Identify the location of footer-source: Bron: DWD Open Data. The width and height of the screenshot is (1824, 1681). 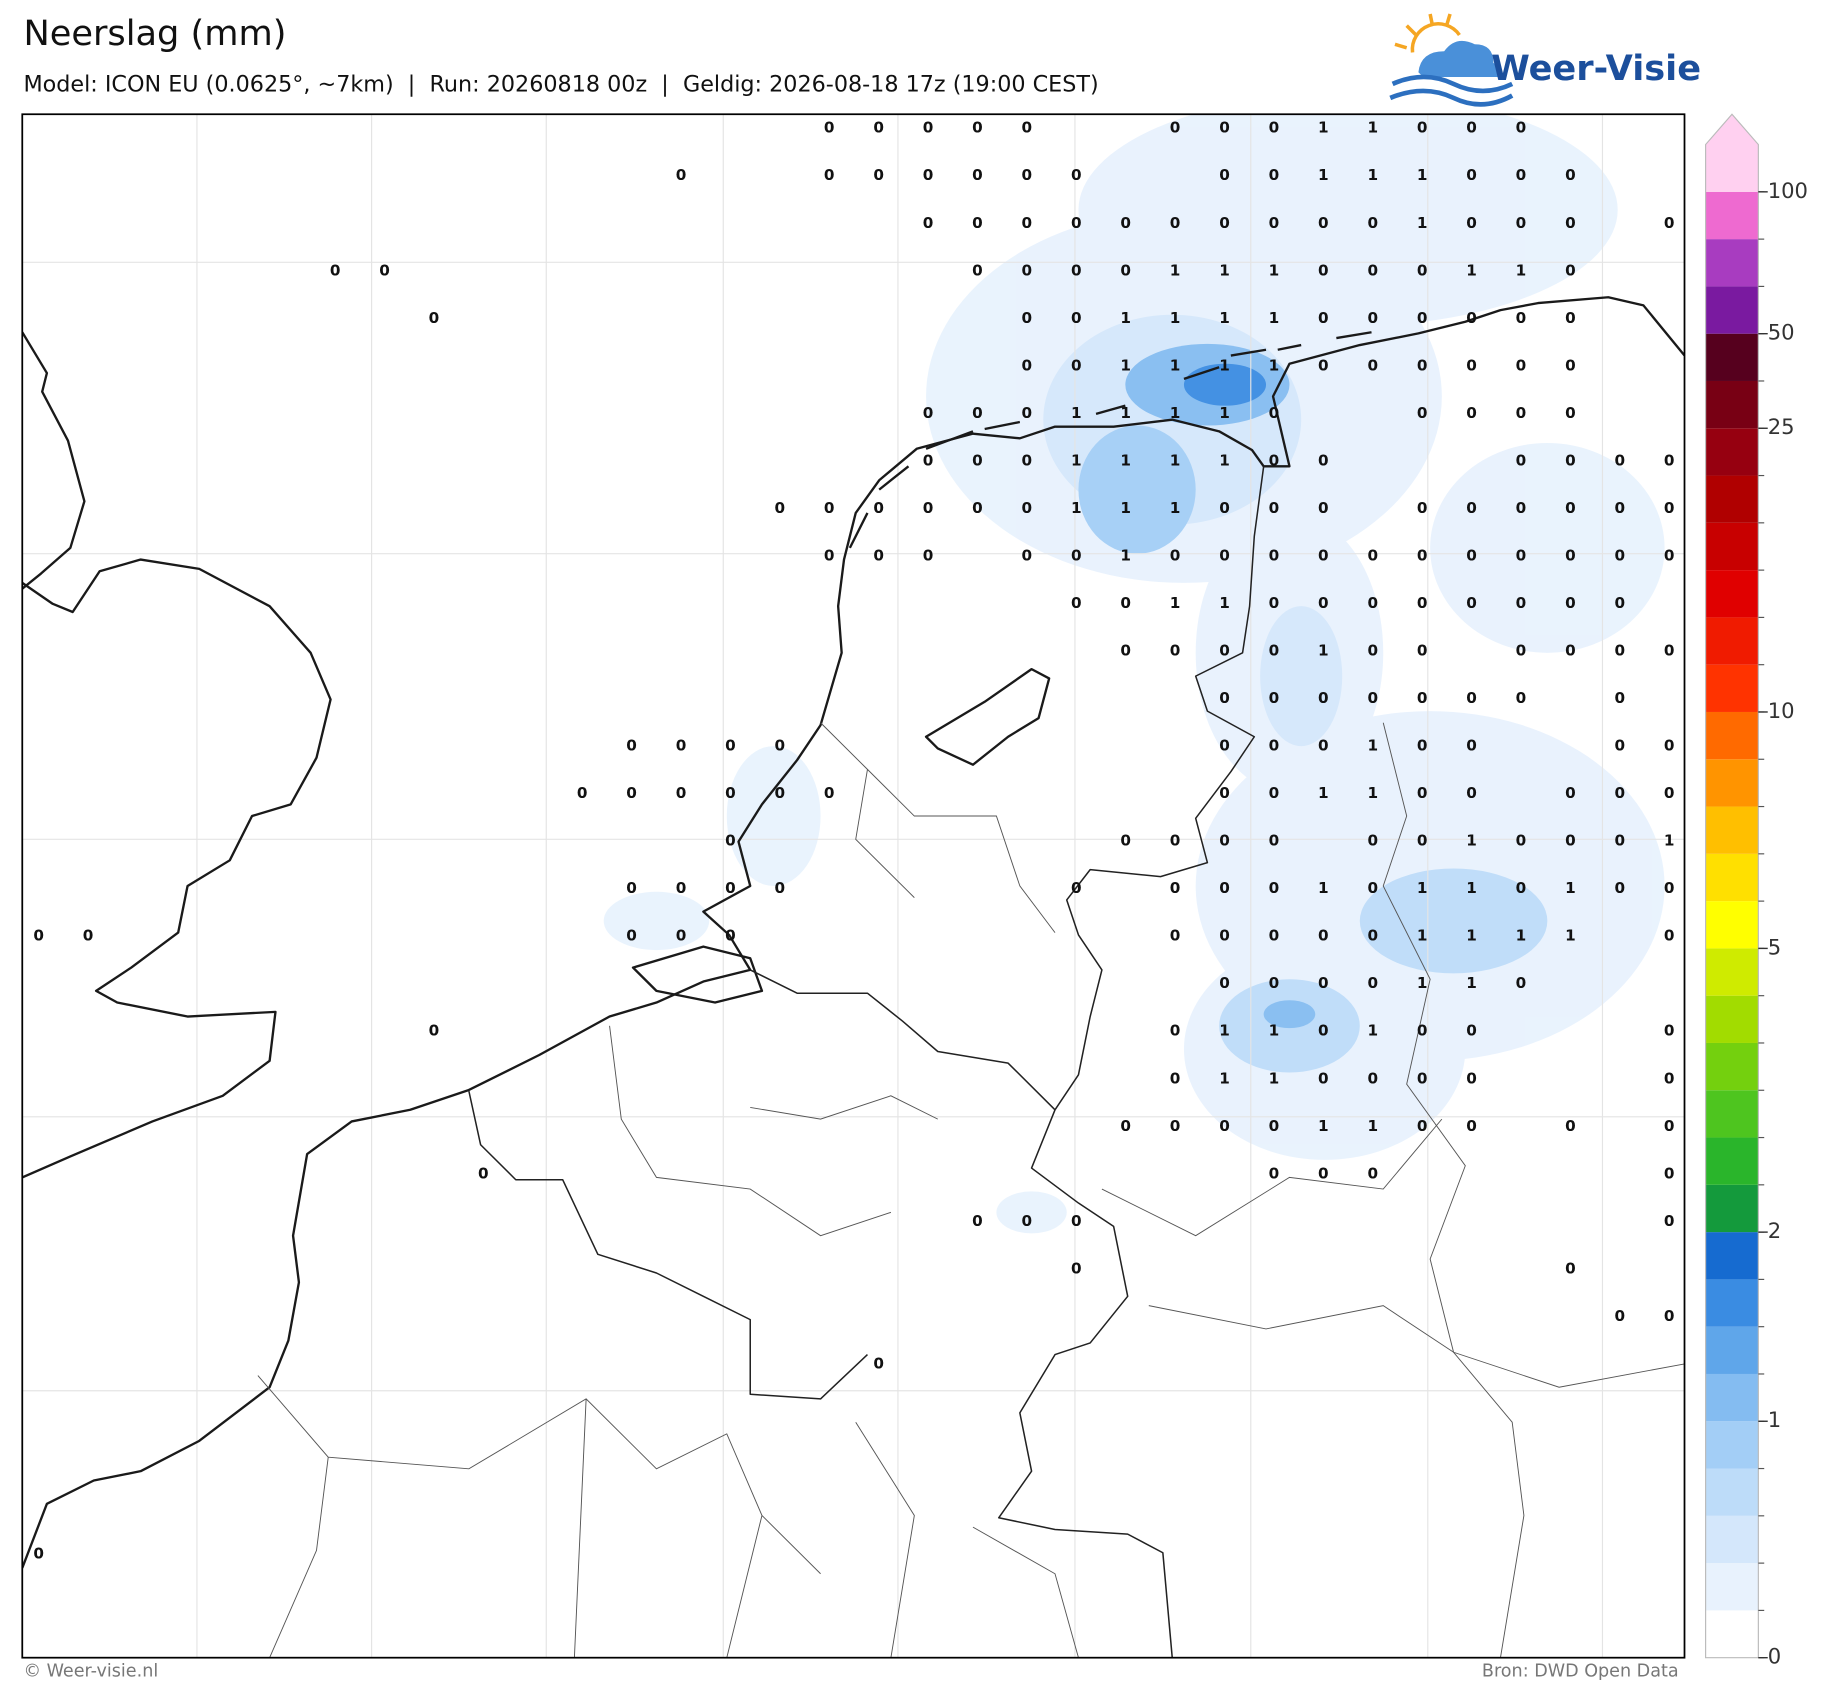
(1580, 1671).